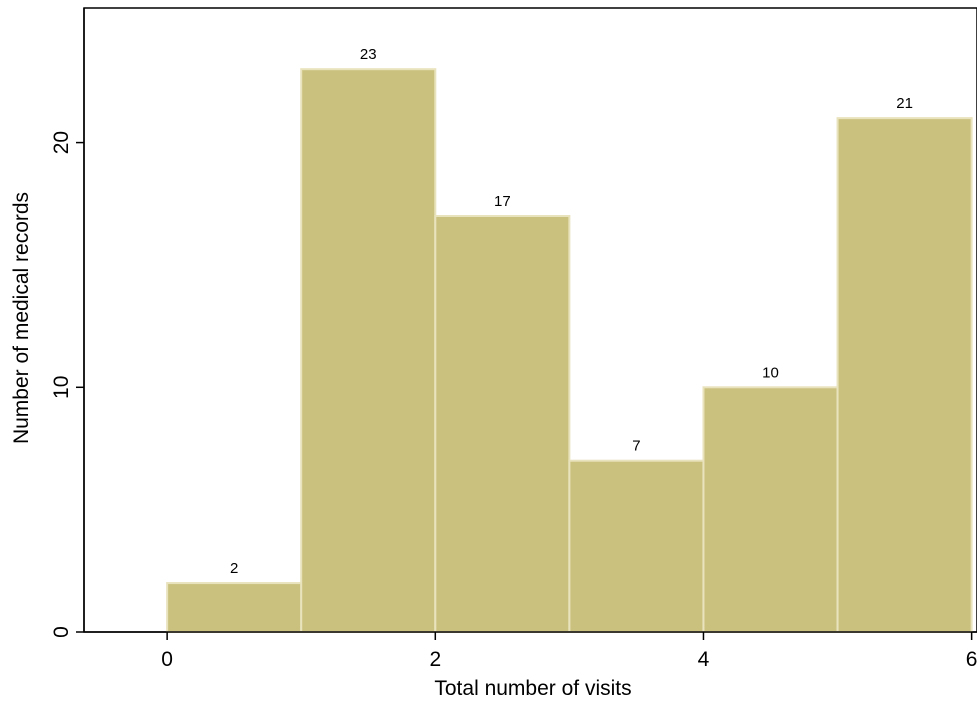 The image size is (977, 702). Describe the element at coordinates (167, 659) in the screenshot. I see `x-tick-label-0: 0` at that location.